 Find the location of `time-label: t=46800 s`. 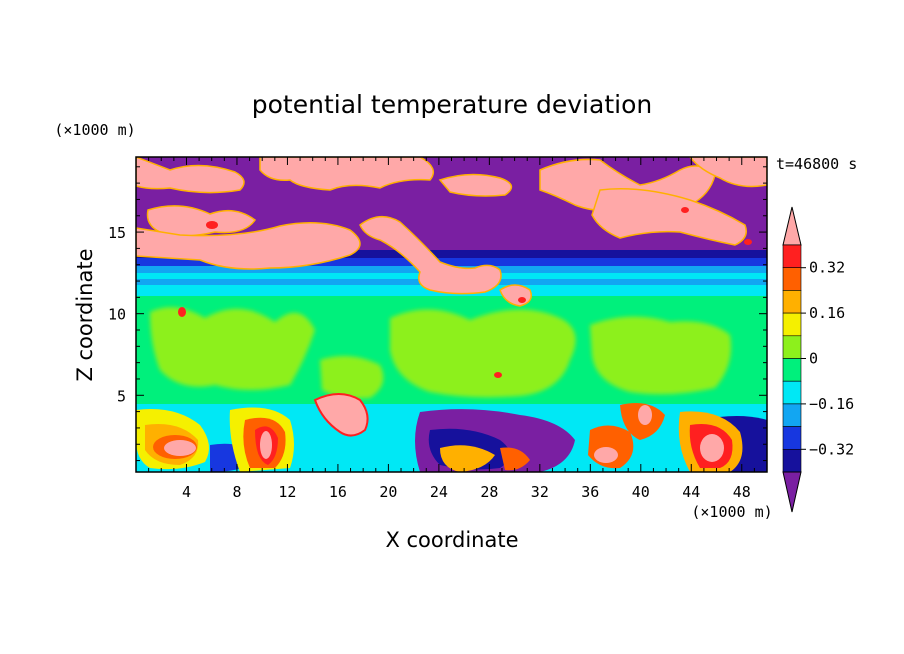

time-label: t=46800 s is located at coordinates (816, 164).